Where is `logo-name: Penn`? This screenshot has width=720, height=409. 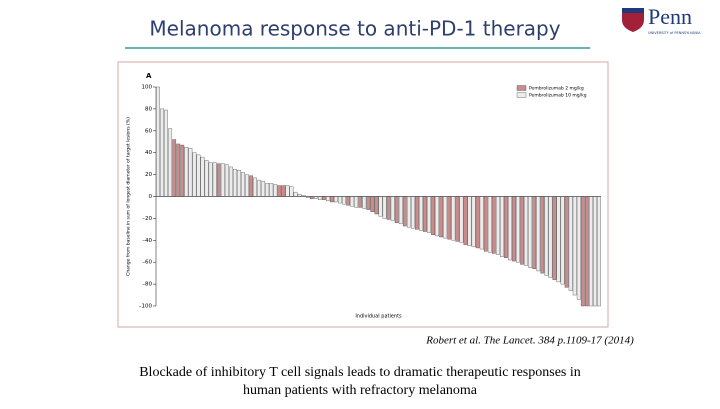 logo-name: Penn is located at coordinates (670, 16).